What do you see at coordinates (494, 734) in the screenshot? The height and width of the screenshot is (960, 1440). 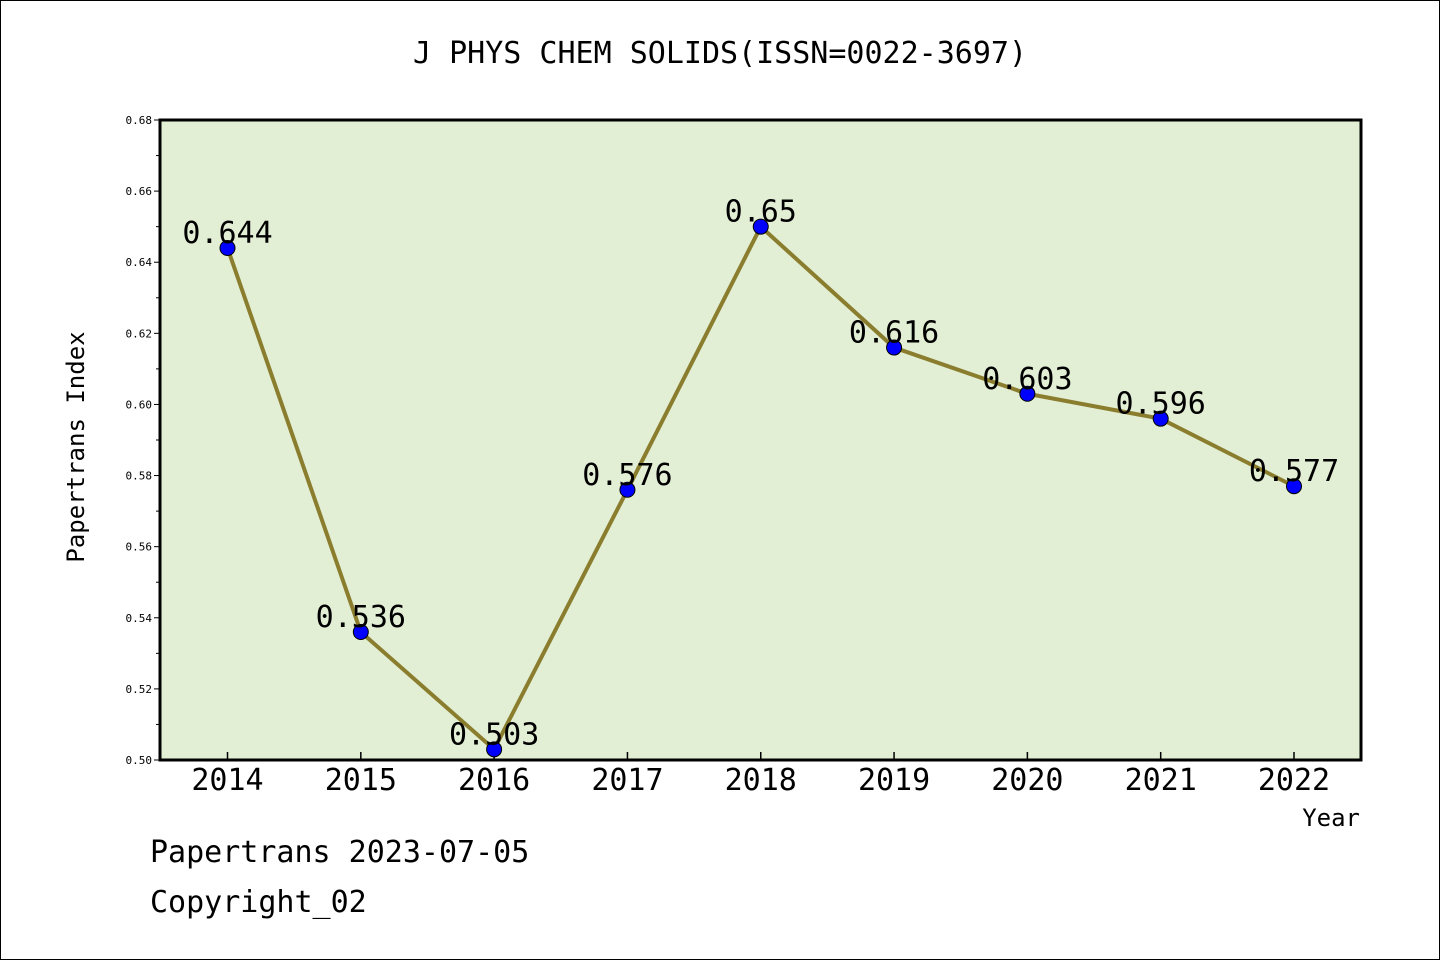 I see `data-label: 0.503` at bounding box center [494, 734].